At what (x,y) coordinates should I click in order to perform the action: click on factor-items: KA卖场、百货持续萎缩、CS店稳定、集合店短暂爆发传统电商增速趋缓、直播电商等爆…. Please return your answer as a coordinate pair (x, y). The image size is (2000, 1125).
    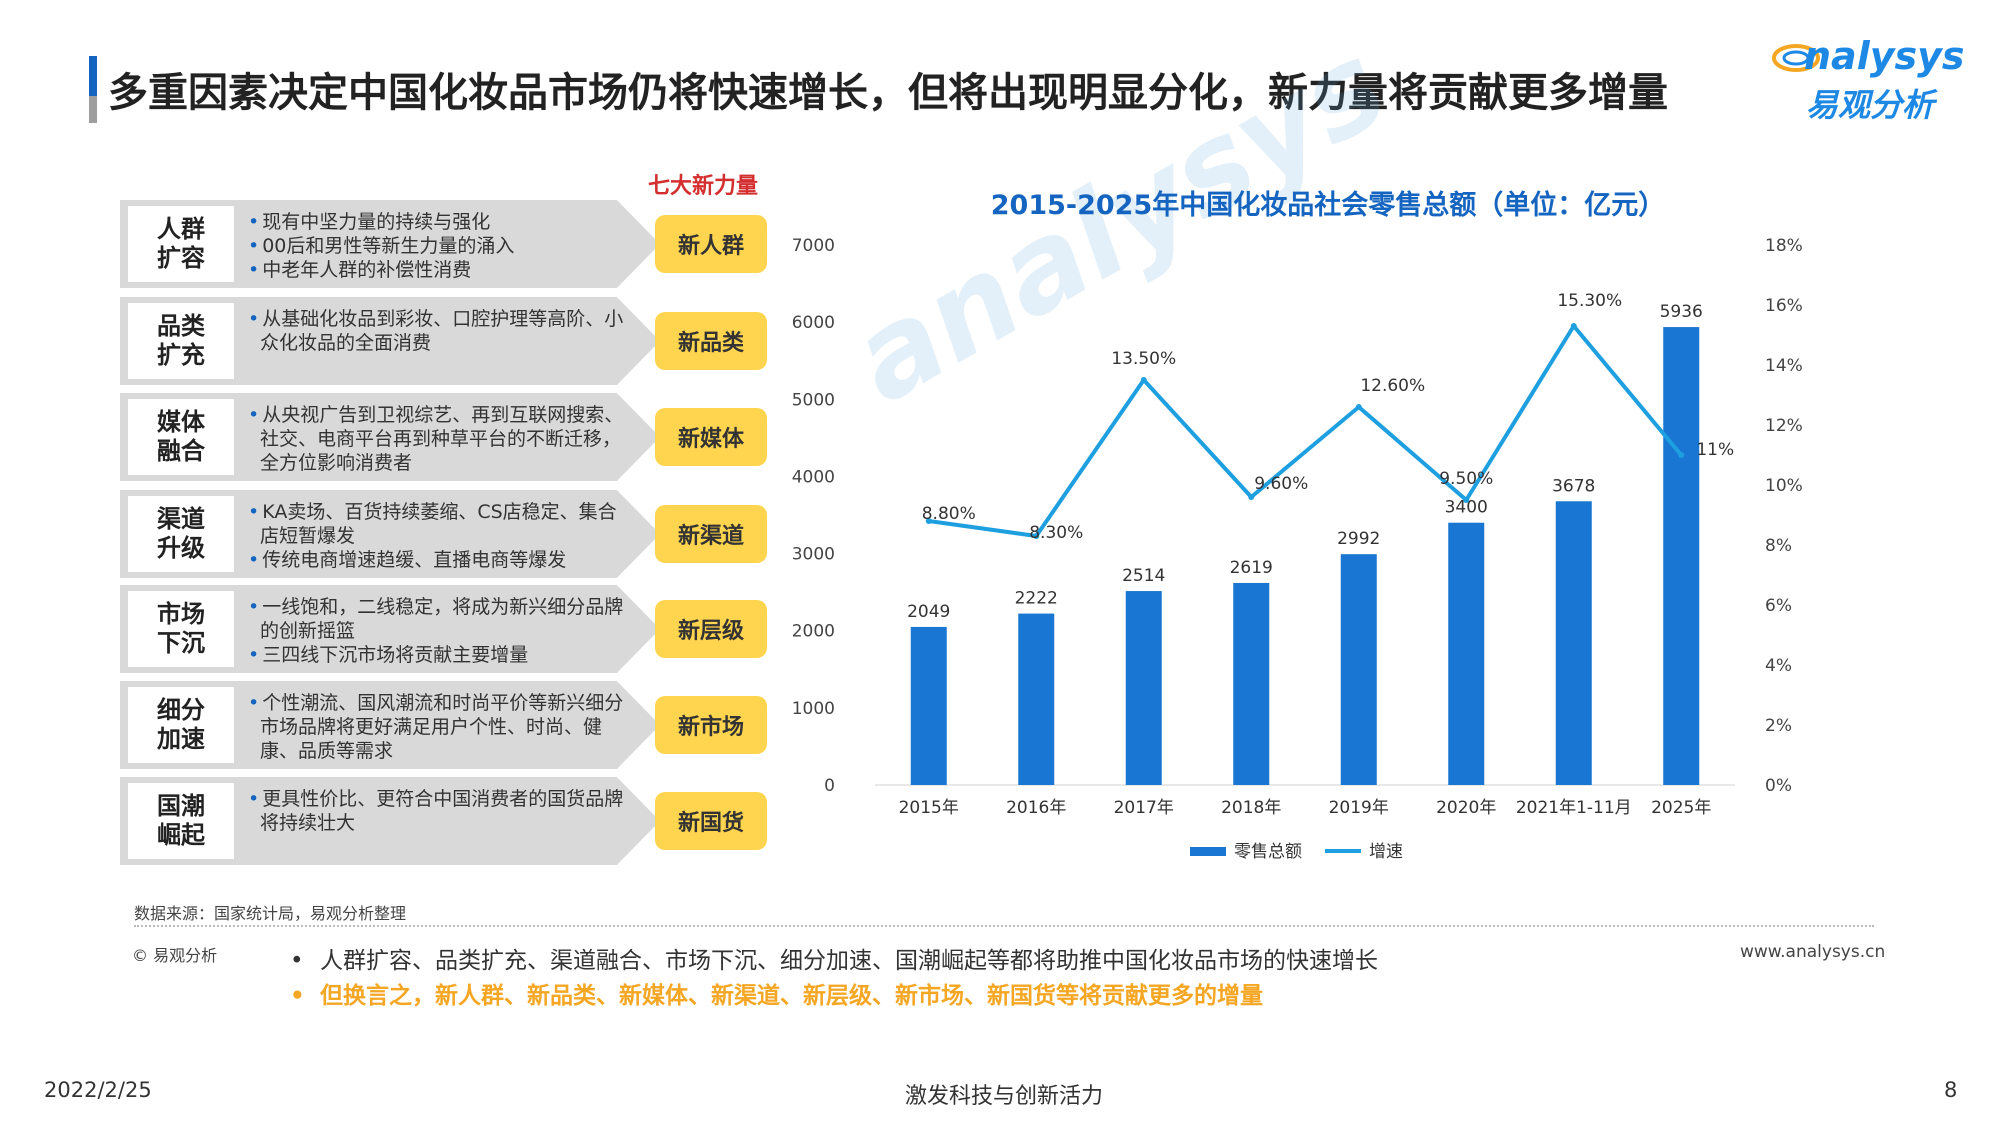
    Looking at the image, I should click on (438, 536).